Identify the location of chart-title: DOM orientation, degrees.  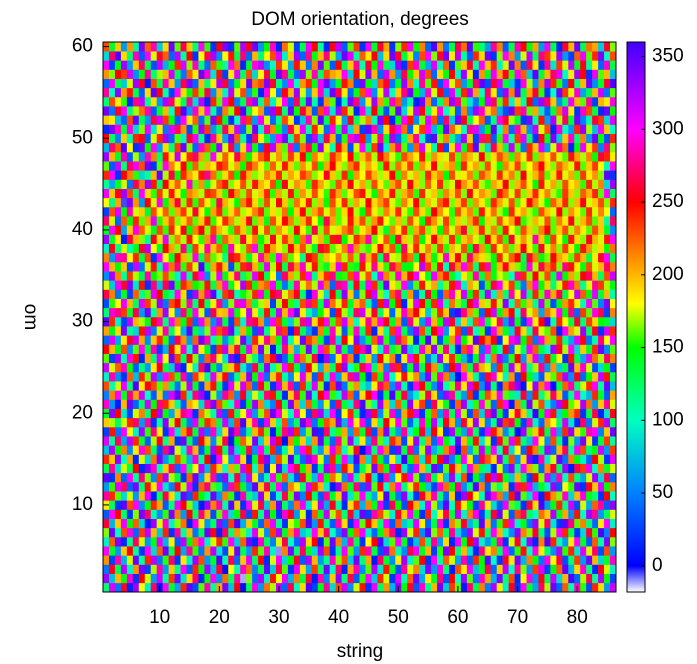
(360, 19).